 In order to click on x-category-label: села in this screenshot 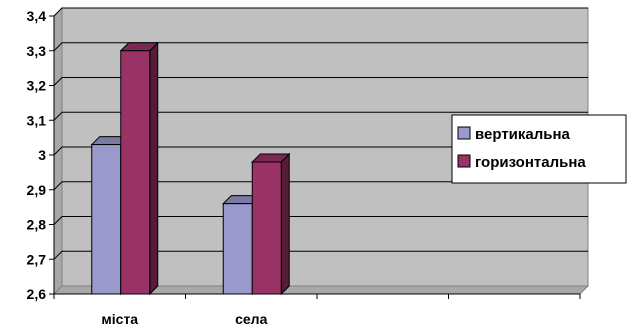, I will do `click(251, 319)`.